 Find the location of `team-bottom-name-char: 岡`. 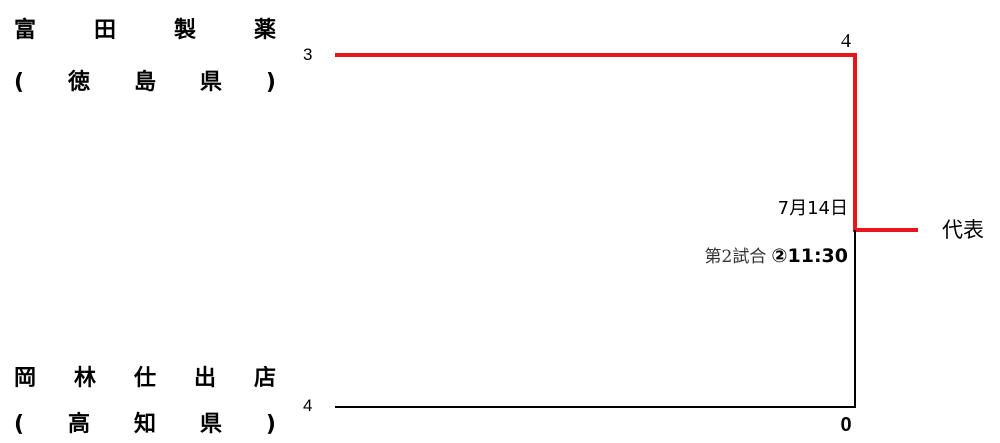

team-bottom-name-char: 岡 is located at coordinates (25, 378).